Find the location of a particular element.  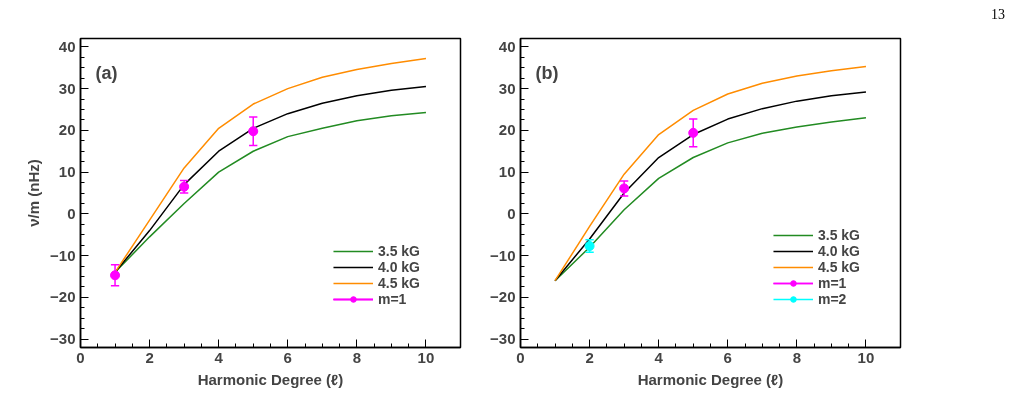

y-axis-title: ν/m (nHz) is located at coordinates (34, 193).